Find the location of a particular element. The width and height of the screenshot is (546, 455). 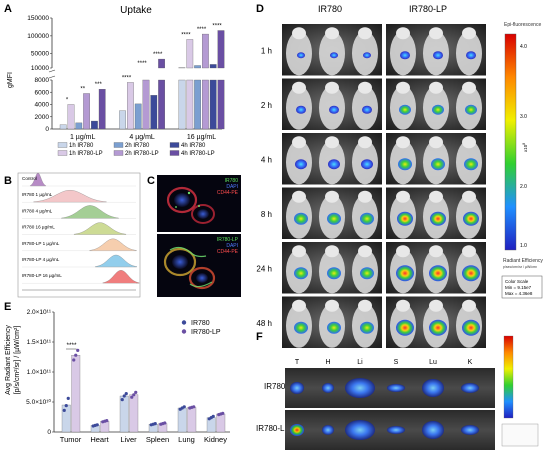

panel-e-letter: E is located at coordinates (7, 307).